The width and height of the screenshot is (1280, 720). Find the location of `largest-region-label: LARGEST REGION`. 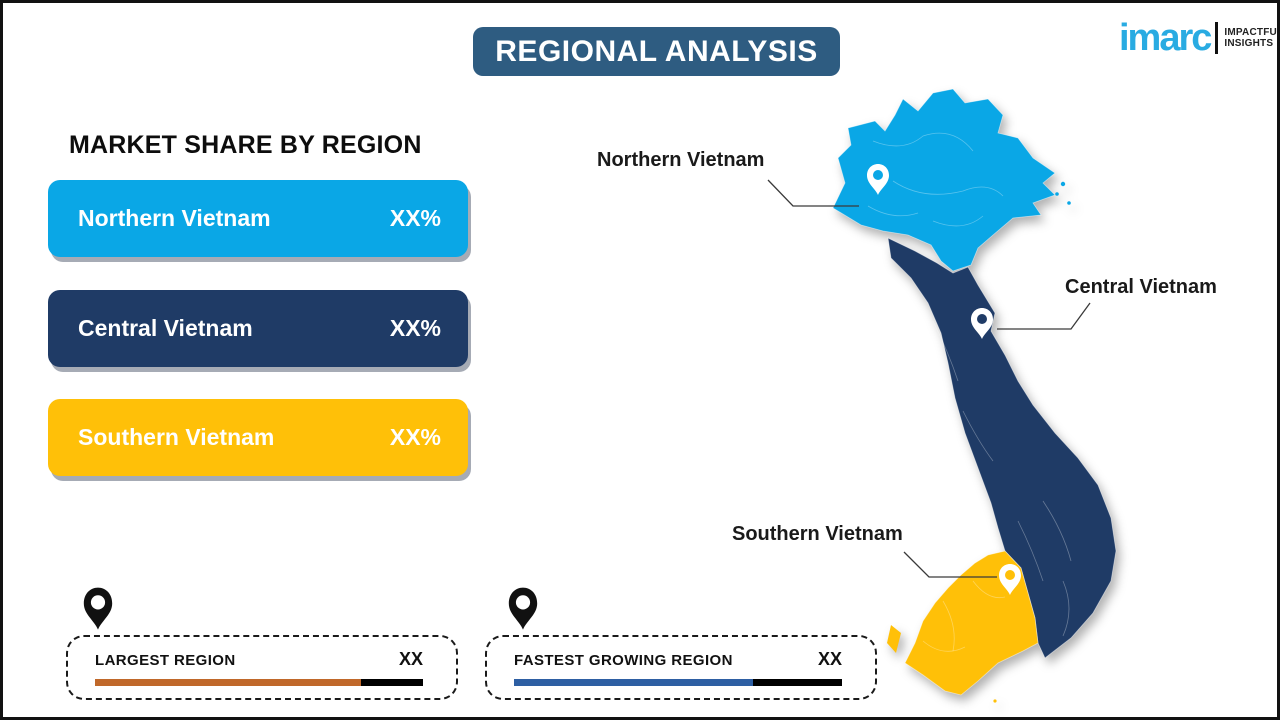

largest-region-label: LARGEST REGION is located at coordinates (165, 660).